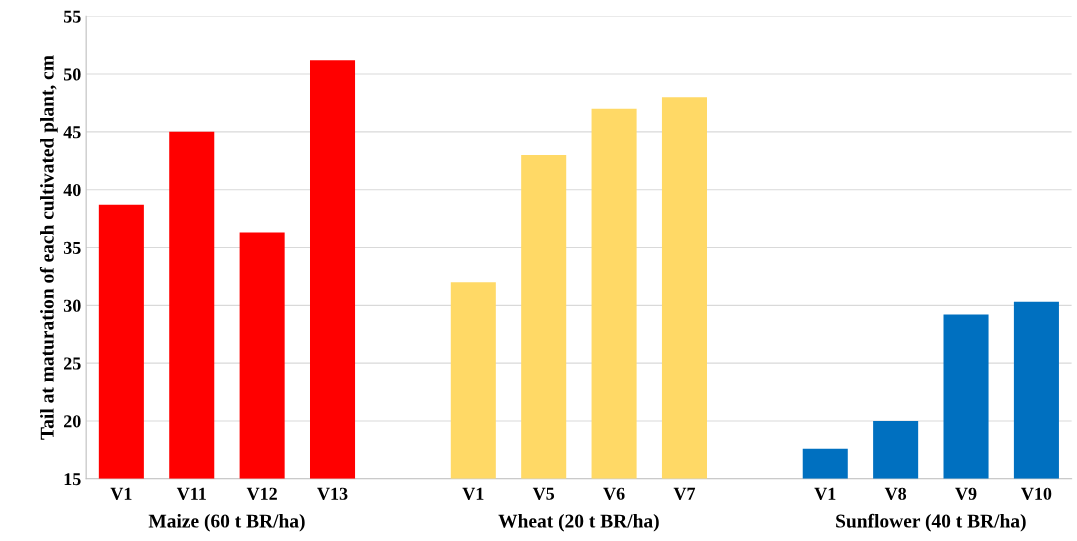 This screenshot has height=541, width=1077. What do you see at coordinates (226, 522) in the screenshot?
I see `text: Maize (60 t BR/ha)` at bounding box center [226, 522].